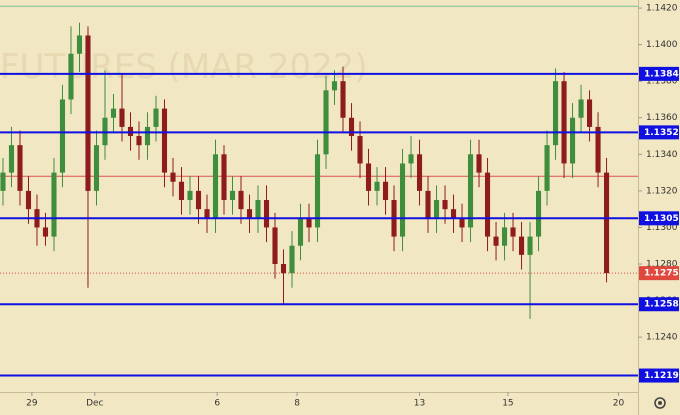 This screenshot has width=680, height=415. I want to click on level-label: 1.1384, so click(661, 74).